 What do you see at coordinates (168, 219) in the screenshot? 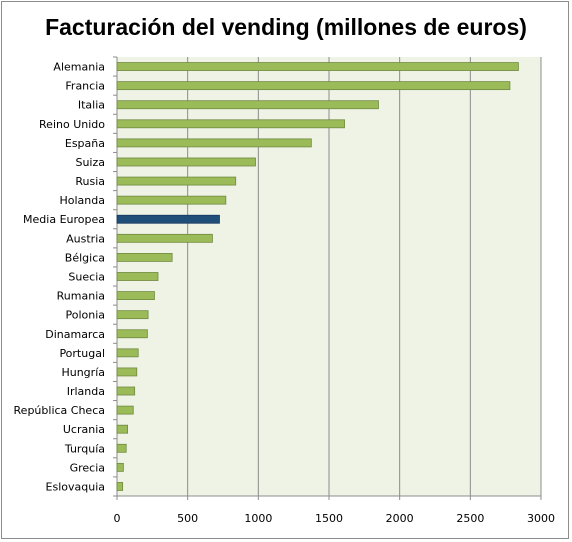
I see `bar-highlight` at bounding box center [168, 219].